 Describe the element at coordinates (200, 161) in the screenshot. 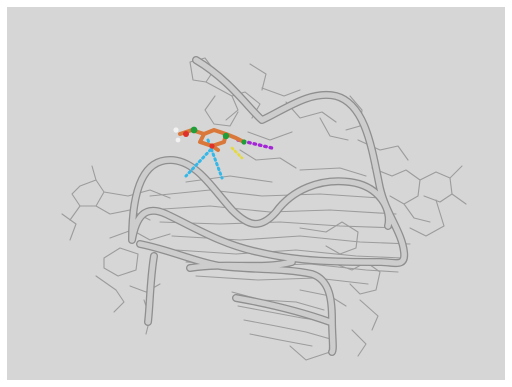

I see `hydrogen-bond-line` at that location.